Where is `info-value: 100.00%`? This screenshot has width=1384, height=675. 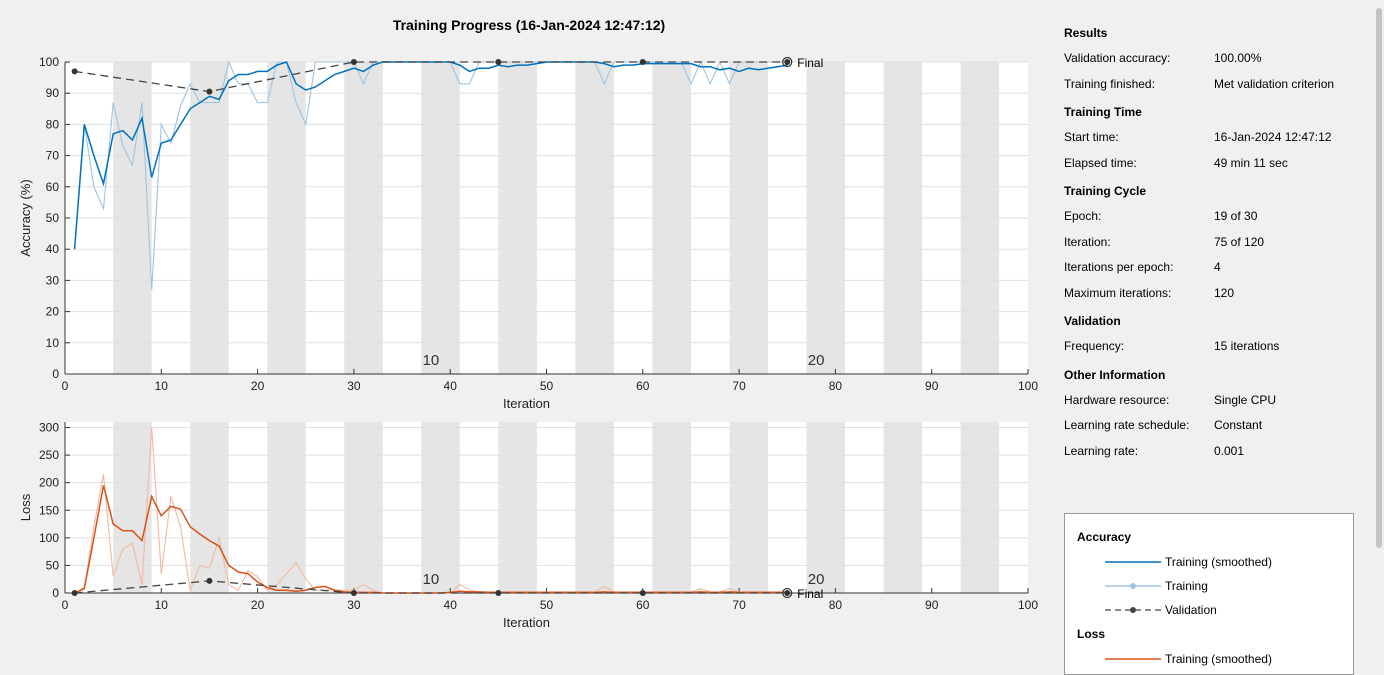
info-value: 100.00% is located at coordinates (1238, 58).